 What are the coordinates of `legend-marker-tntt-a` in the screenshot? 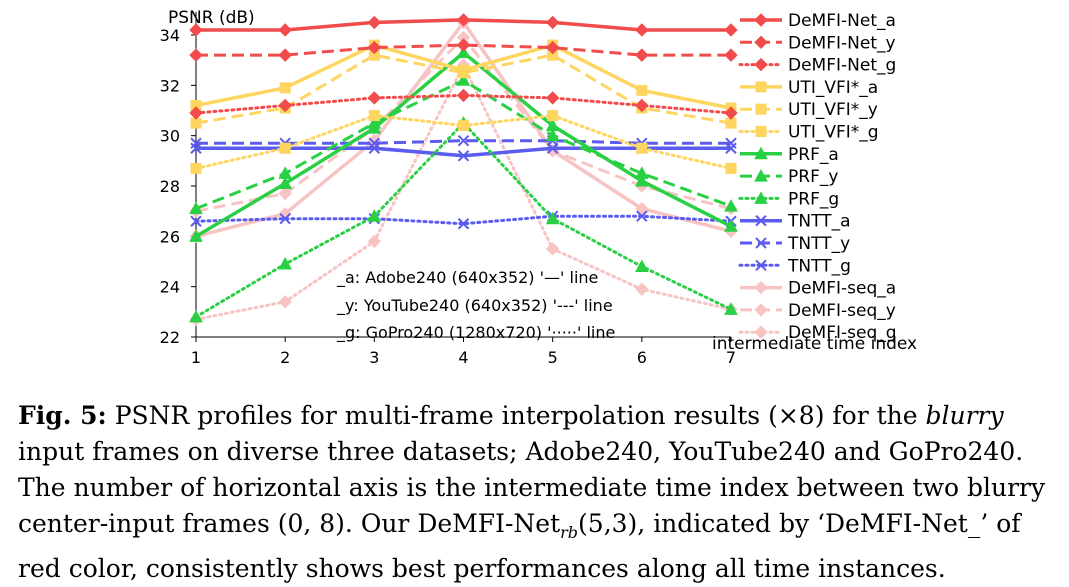 It's located at (761, 220).